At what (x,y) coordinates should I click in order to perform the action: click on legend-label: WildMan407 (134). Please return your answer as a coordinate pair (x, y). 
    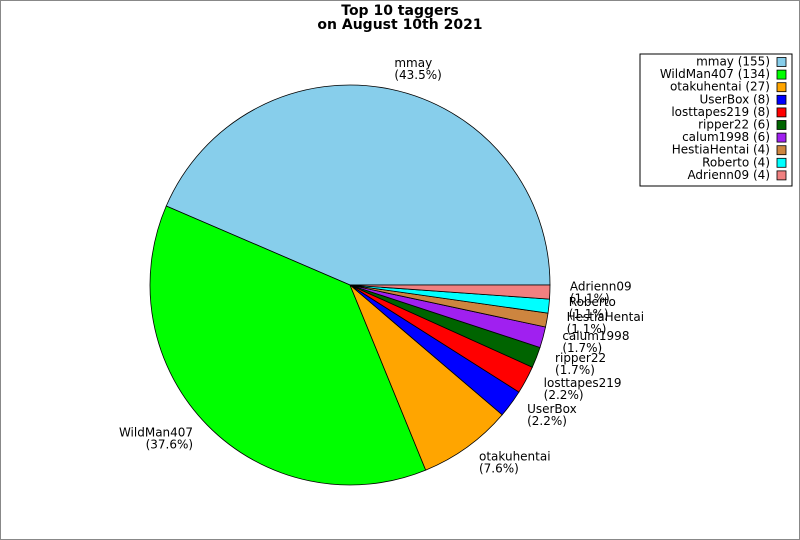
    Looking at the image, I should click on (715, 74).